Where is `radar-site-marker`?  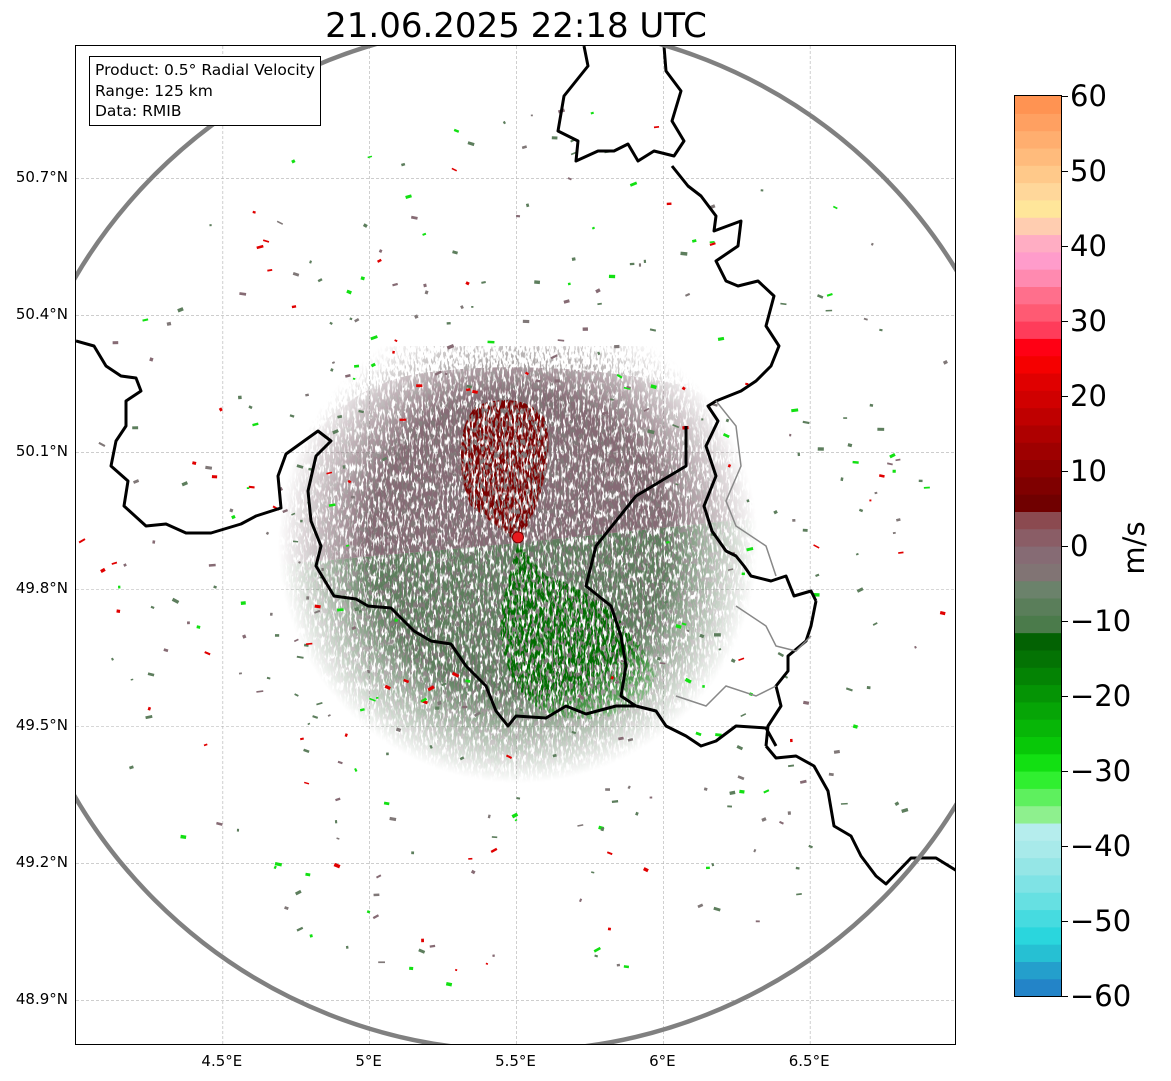 radar-site-marker is located at coordinates (517, 537).